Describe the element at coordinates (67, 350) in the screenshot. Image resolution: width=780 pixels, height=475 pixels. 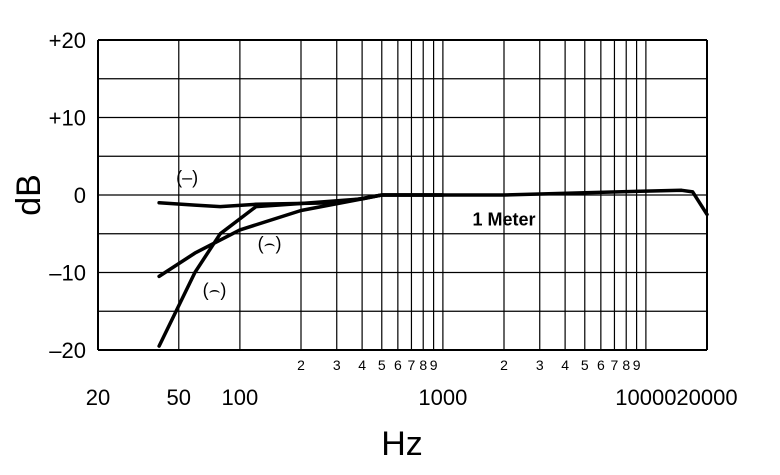
I see `y-tick-label: –20` at that location.